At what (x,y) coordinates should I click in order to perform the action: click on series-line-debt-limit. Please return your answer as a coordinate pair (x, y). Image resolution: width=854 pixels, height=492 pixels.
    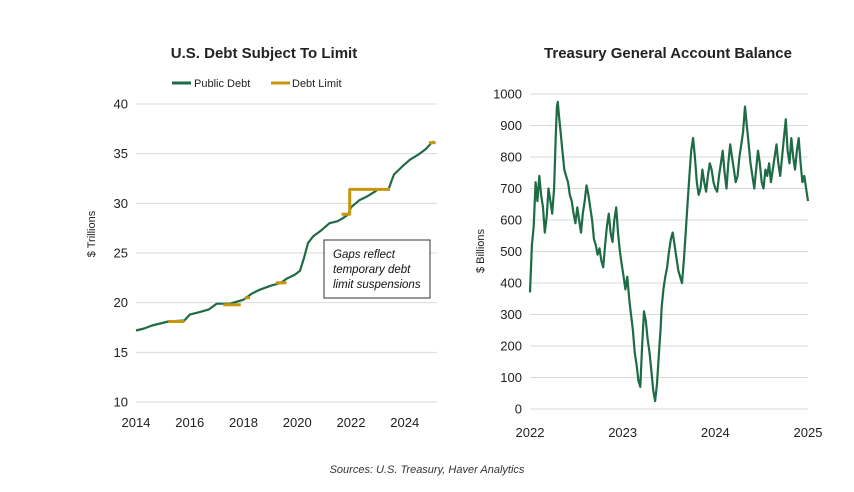
    Looking at the image, I should click on (365, 201).